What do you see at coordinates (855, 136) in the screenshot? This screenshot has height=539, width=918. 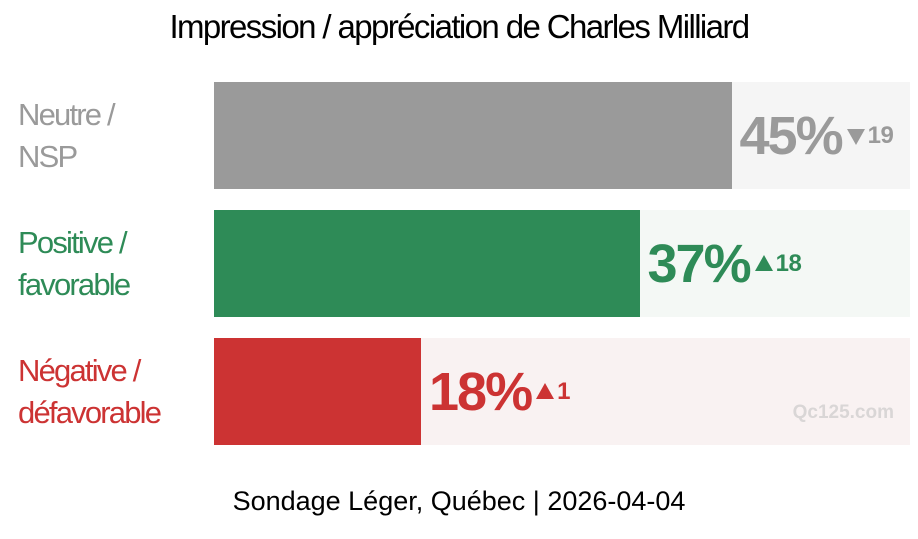 I see `triangle-down-icon` at bounding box center [855, 136].